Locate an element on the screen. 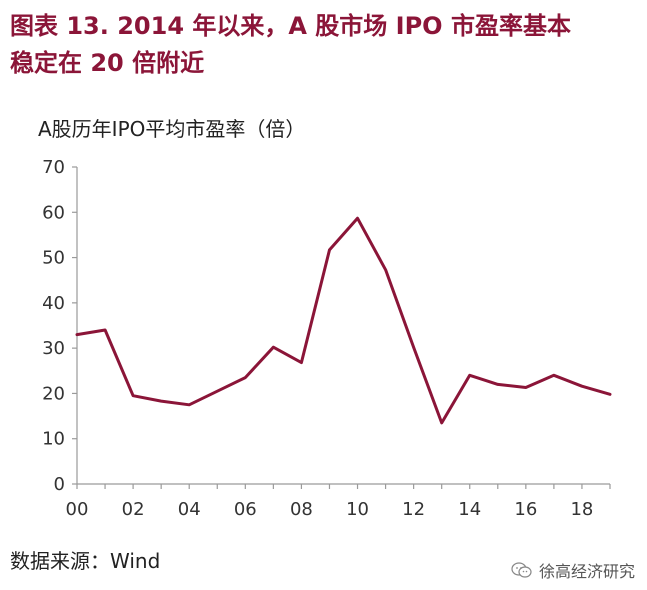 The image size is (647, 590). x-tick-label: 18 is located at coordinates (581, 509).